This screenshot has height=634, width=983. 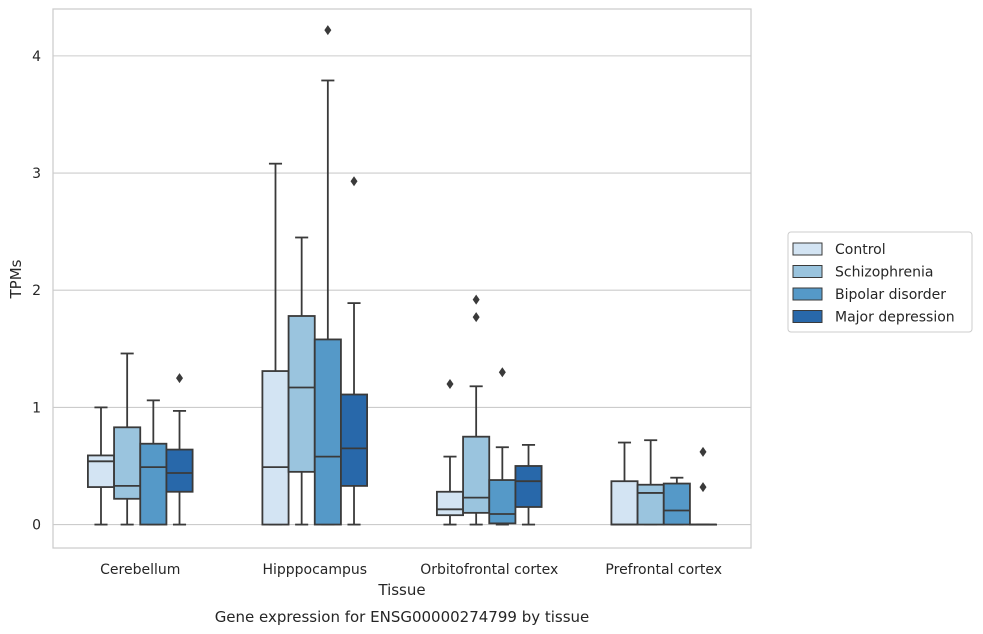 What do you see at coordinates (36, 408) in the screenshot?
I see `y-tick-label: 1` at bounding box center [36, 408].